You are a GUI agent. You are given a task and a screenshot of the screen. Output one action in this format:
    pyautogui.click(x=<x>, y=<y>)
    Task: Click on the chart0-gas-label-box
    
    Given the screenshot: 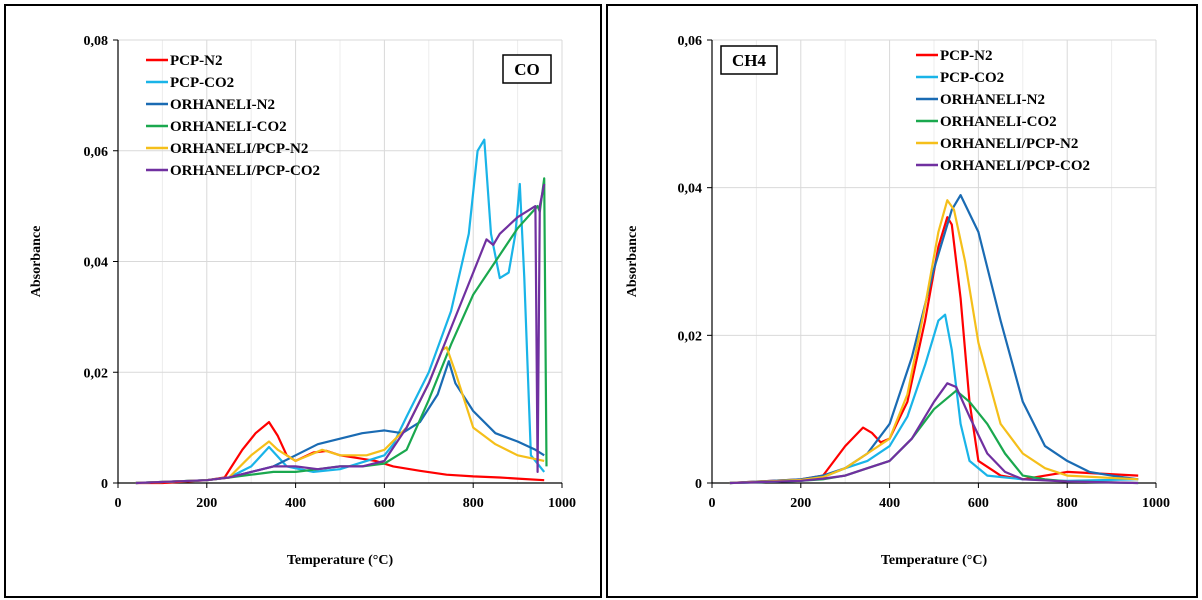 What is the action you would take?
    pyautogui.click(x=527, y=69)
    